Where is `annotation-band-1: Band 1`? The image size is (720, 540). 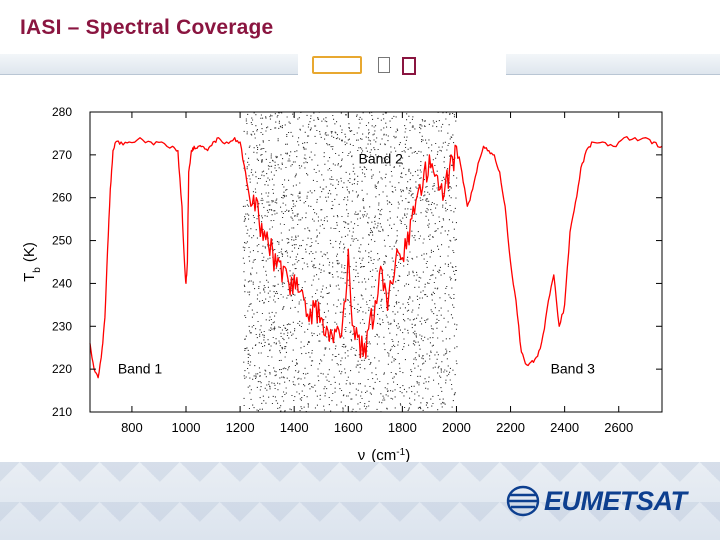
annotation-band-1: Band 1 is located at coordinates (140, 368).